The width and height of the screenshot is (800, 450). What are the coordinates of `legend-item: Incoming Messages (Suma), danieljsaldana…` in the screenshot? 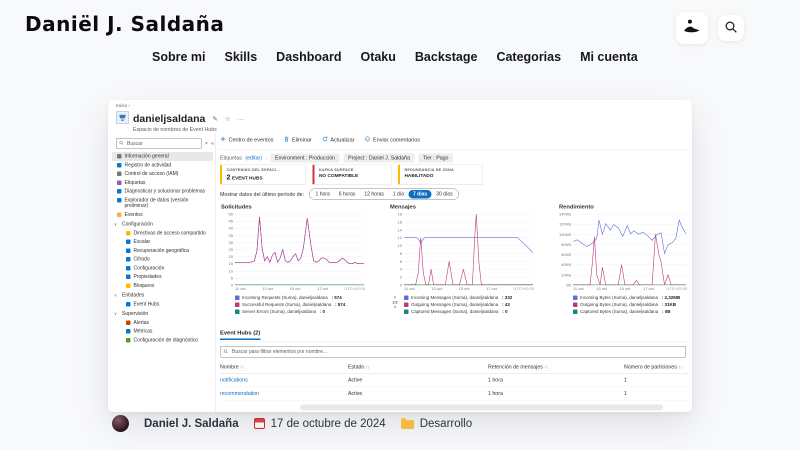 It's located at (469, 297).